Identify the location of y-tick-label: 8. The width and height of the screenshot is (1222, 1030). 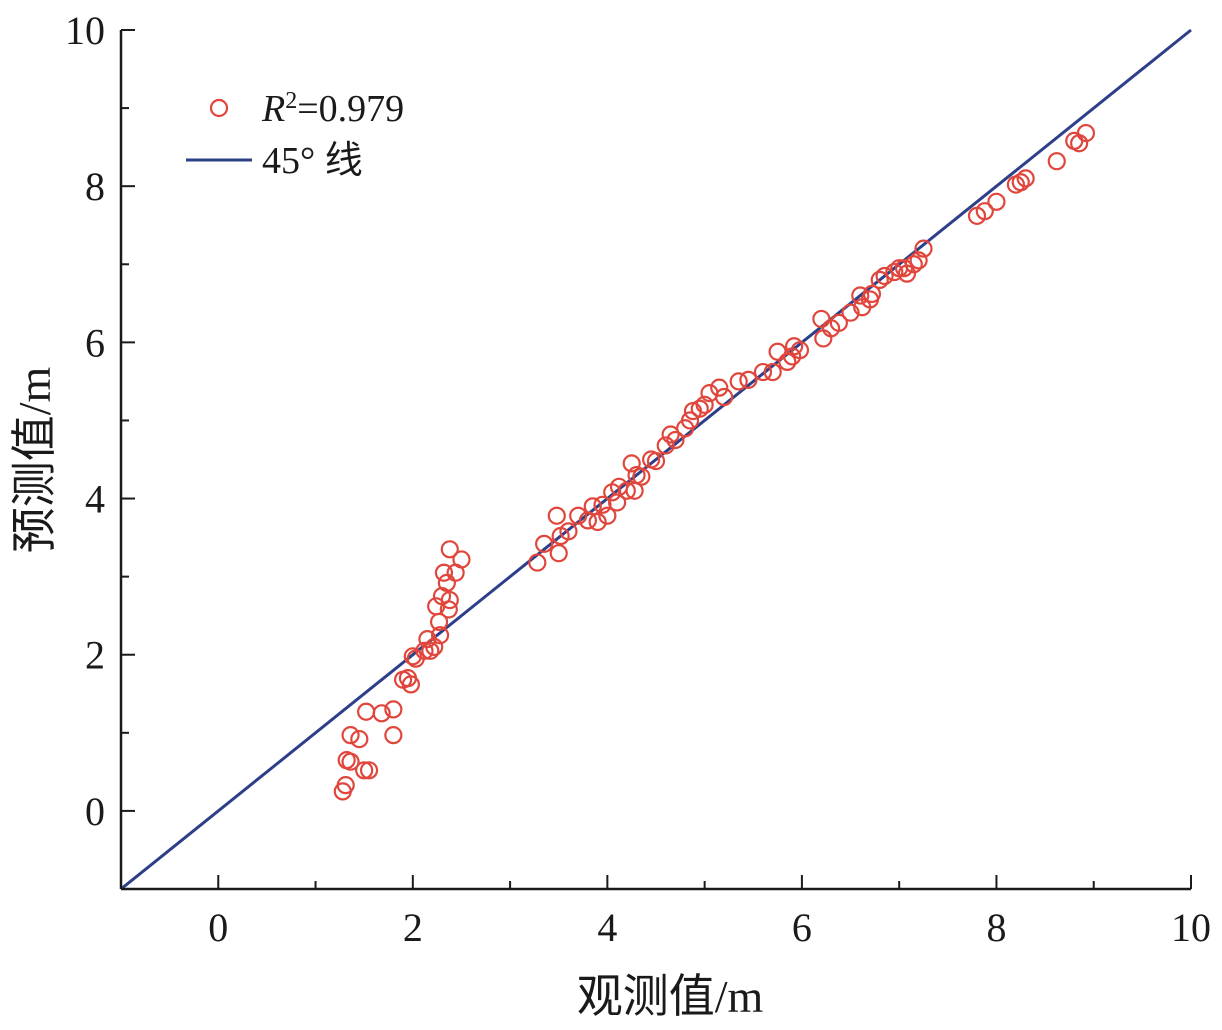
(95, 186).